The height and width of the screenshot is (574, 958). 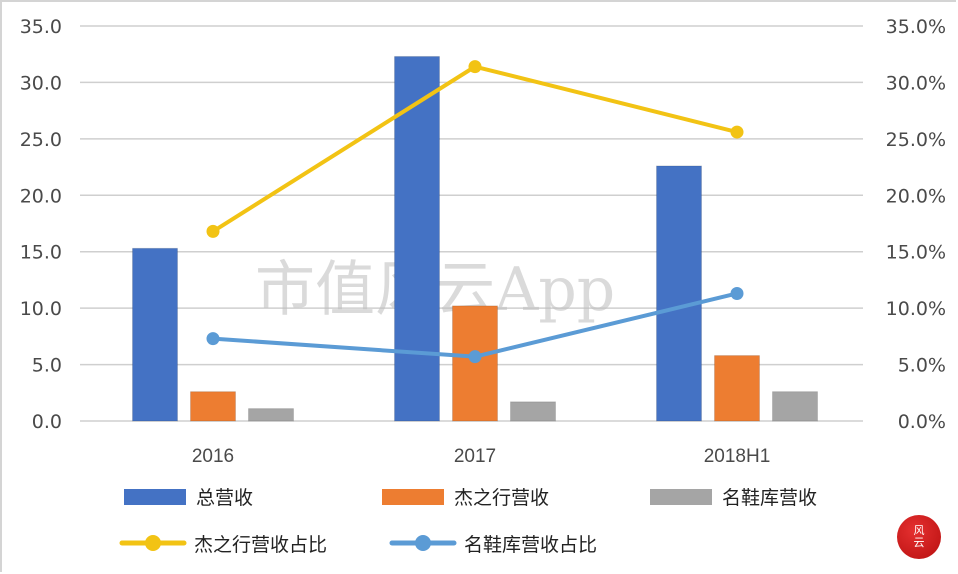 What do you see at coordinates (922, 366) in the screenshot?
I see `right-tick-label: 5.0%` at bounding box center [922, 366].